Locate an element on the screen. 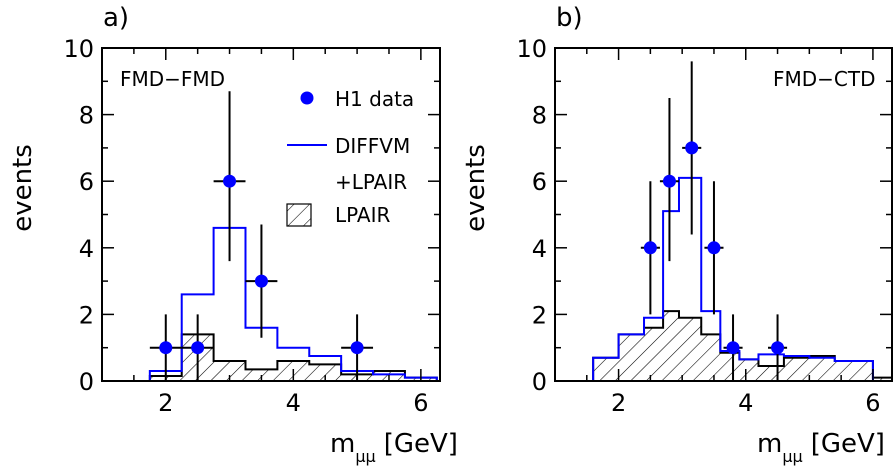 The width and height of the screenshot is (895, 474). panel-a-xtick-label-1: 4 is located at coordinates (293, 403).